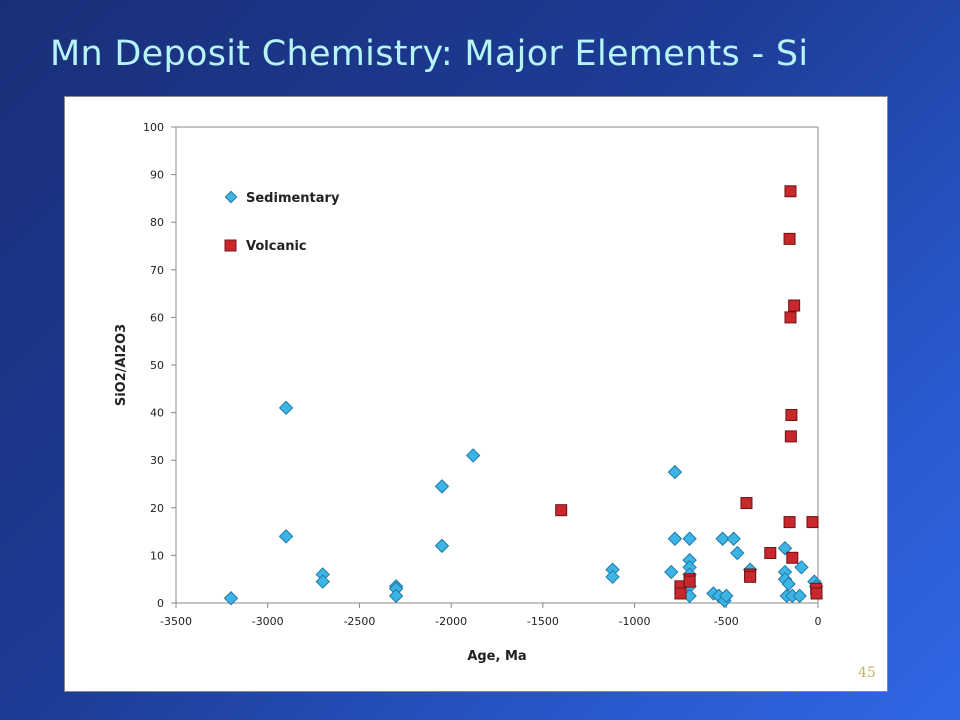 The image size is (960, 720). What do you see at coordinates (121, 365) in the screenshot?
I see `y-axis-label: SiO2/Al2O3` at bounding box center [121, 365].